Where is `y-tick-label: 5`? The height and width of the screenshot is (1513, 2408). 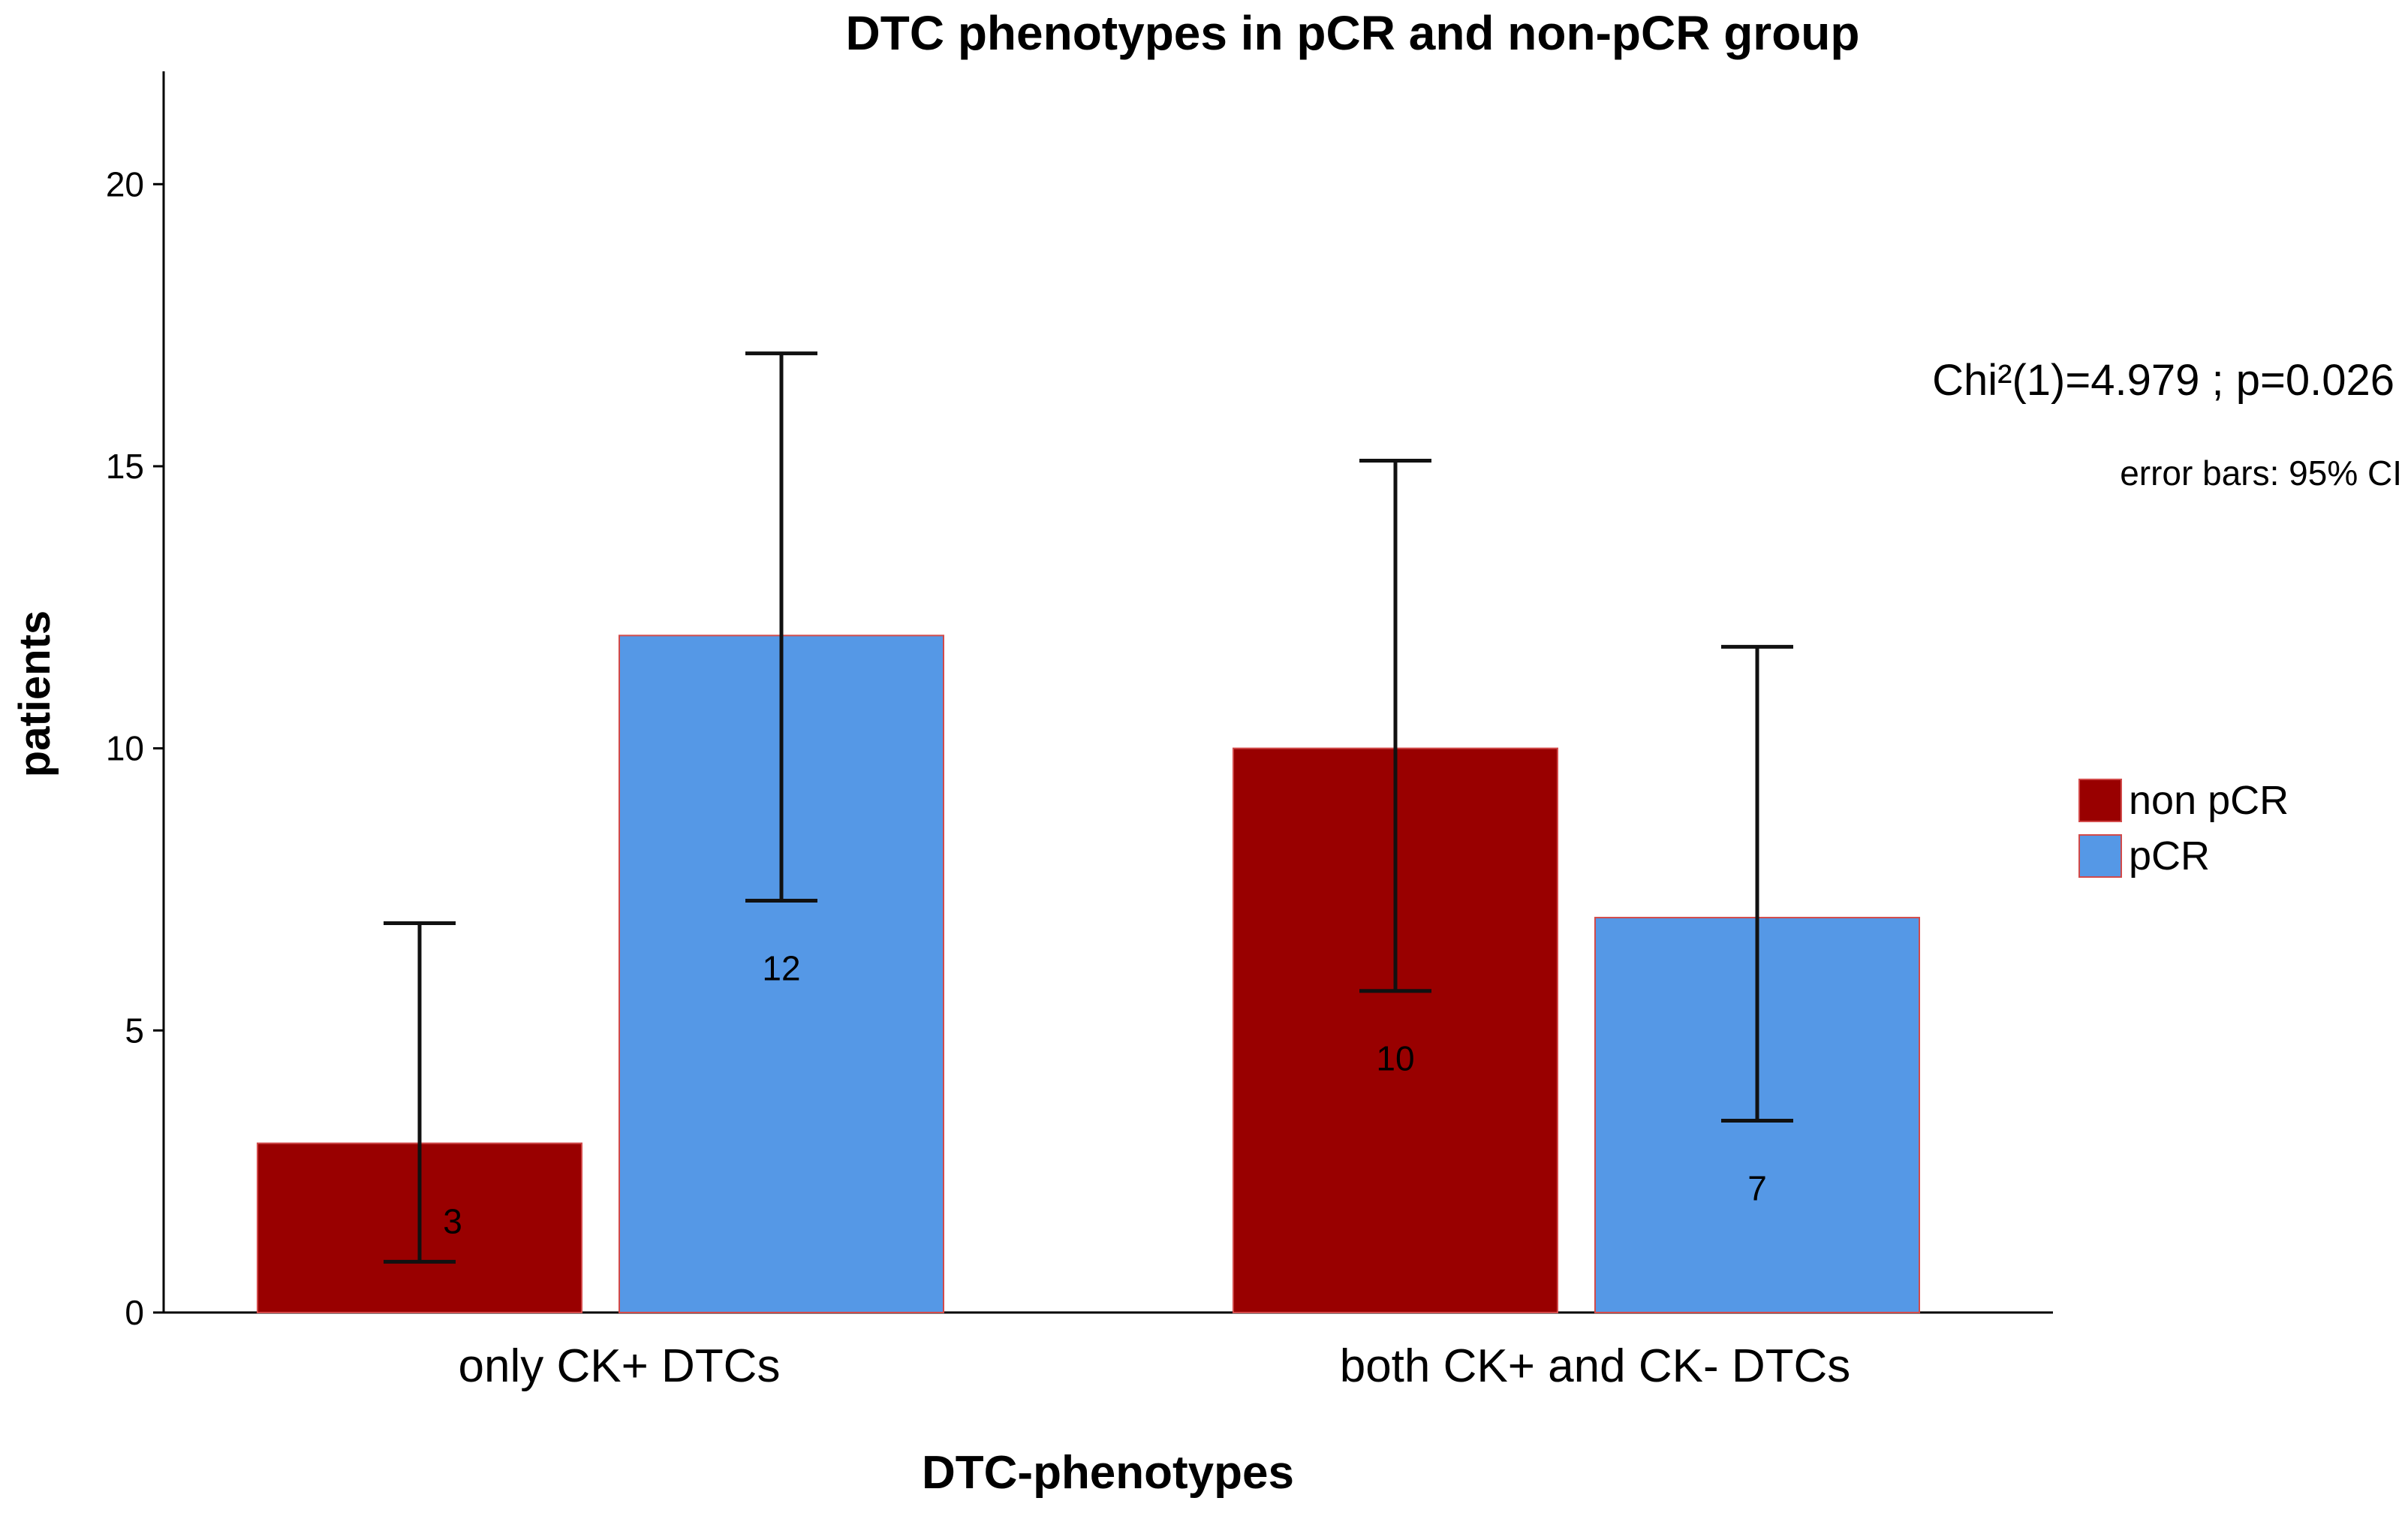
y-tick-label: 5 is located at coordinates (134, 1030).